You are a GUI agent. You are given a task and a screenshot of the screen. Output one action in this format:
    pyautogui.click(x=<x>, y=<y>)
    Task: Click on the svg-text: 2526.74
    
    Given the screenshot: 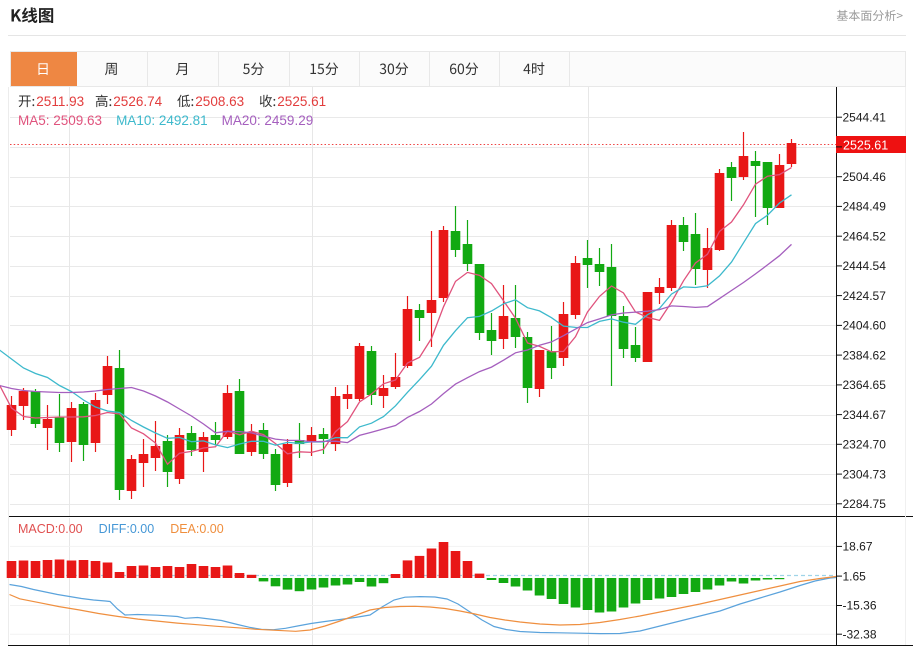 What is the action you would take?
    pyautogui.click(x=137, y=101)
    